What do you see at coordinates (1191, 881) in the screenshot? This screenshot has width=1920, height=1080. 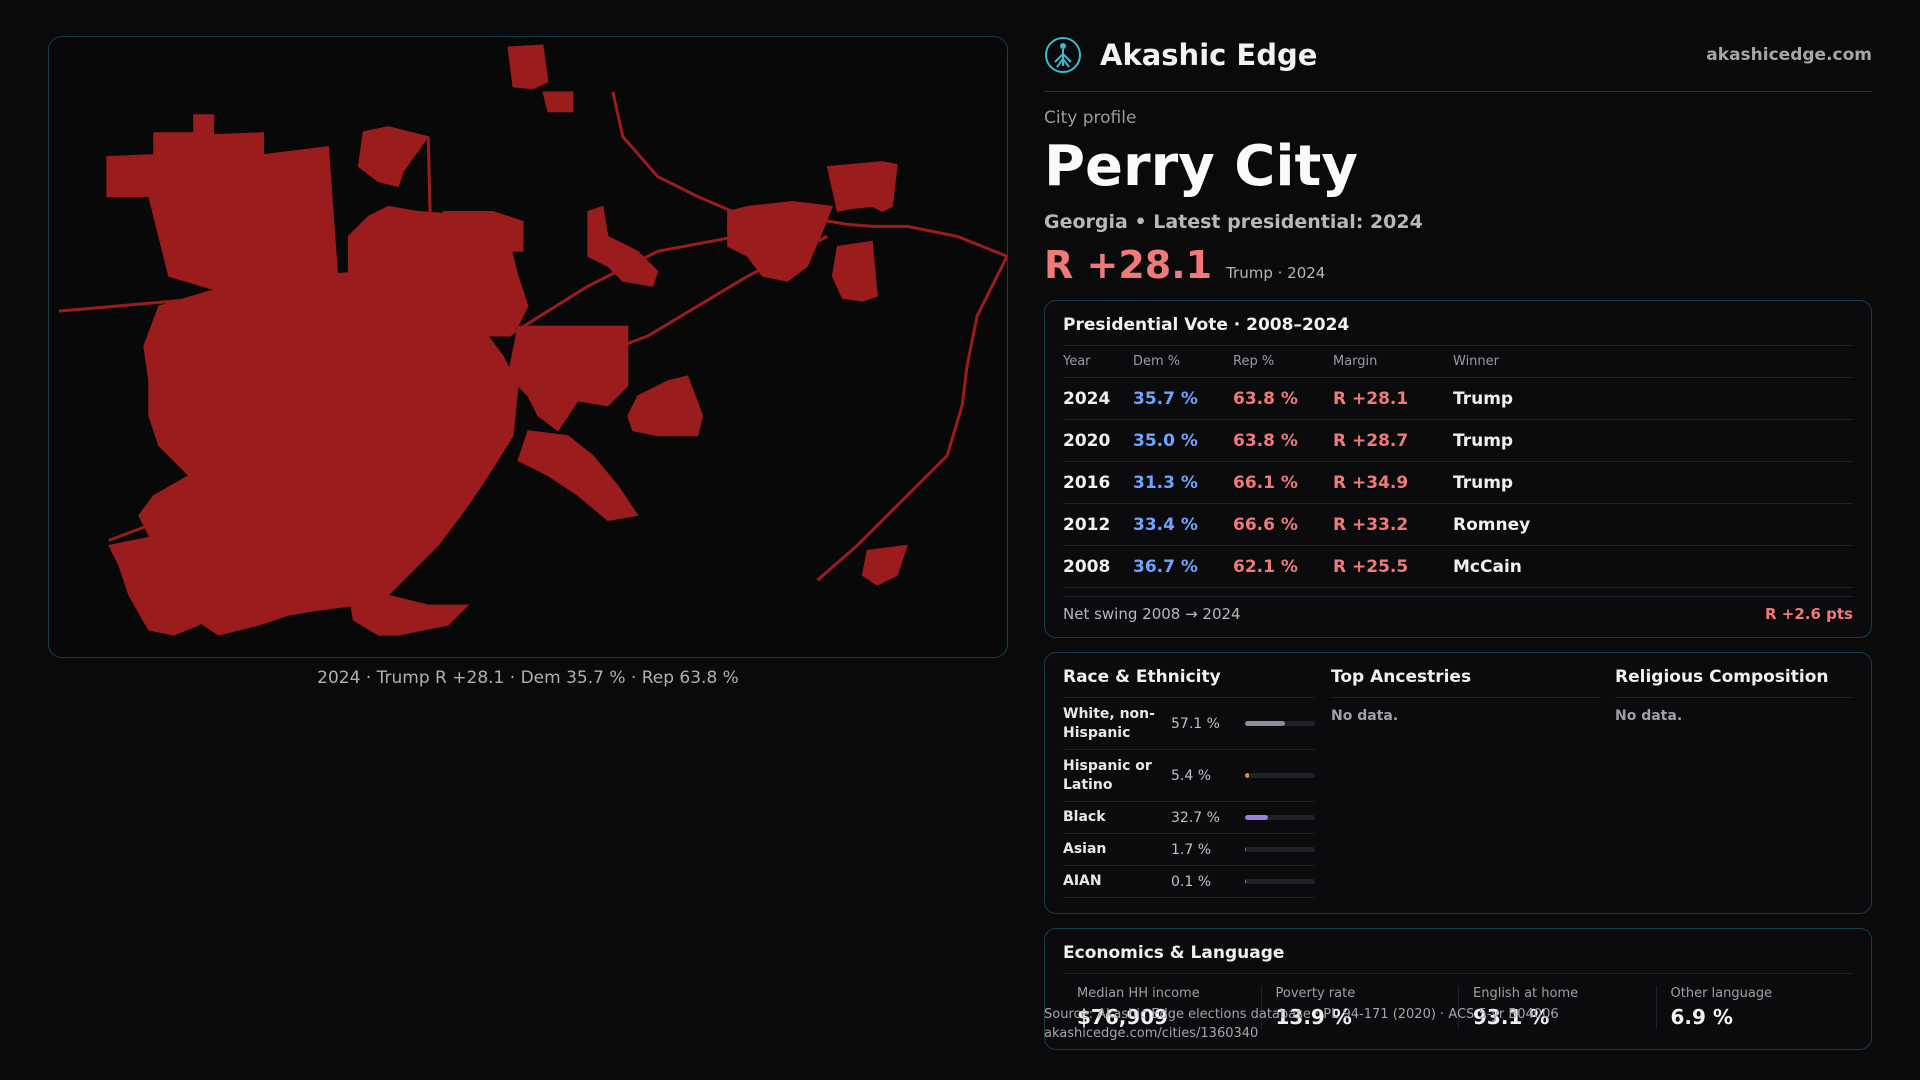 I see `race-value: 0.1 %` at bounding box center [1191, 881].